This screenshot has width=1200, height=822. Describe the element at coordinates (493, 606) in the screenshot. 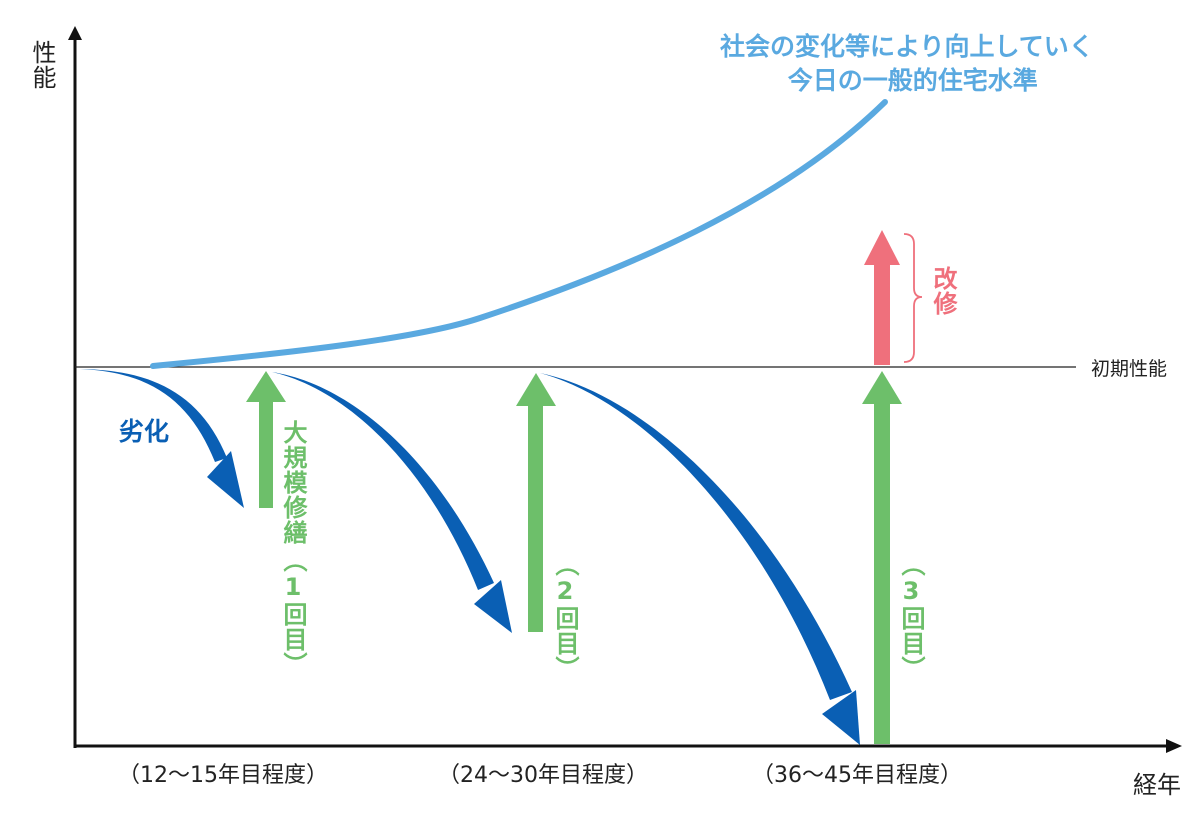

I see `degradation-arrow-2-head` at that location.